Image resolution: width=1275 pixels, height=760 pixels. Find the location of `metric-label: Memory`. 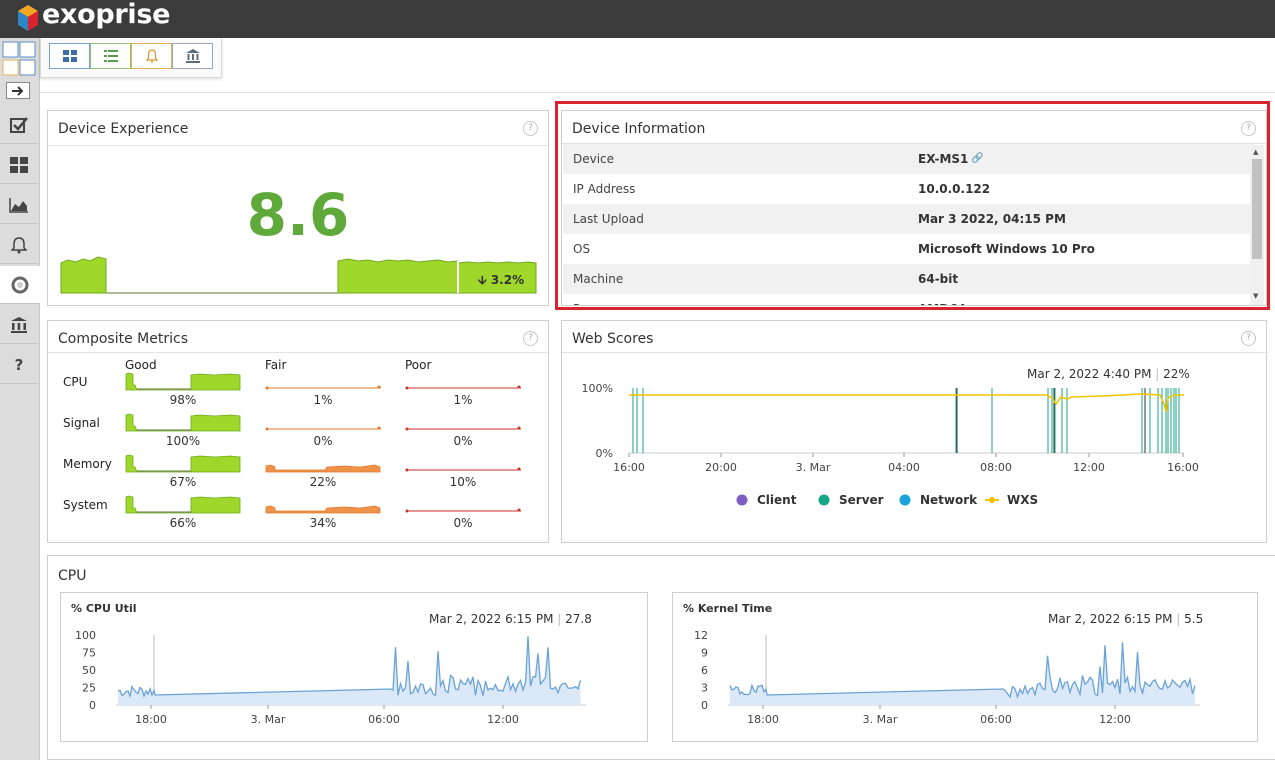

metric-label: Memory is located at coordinates (87, 464).